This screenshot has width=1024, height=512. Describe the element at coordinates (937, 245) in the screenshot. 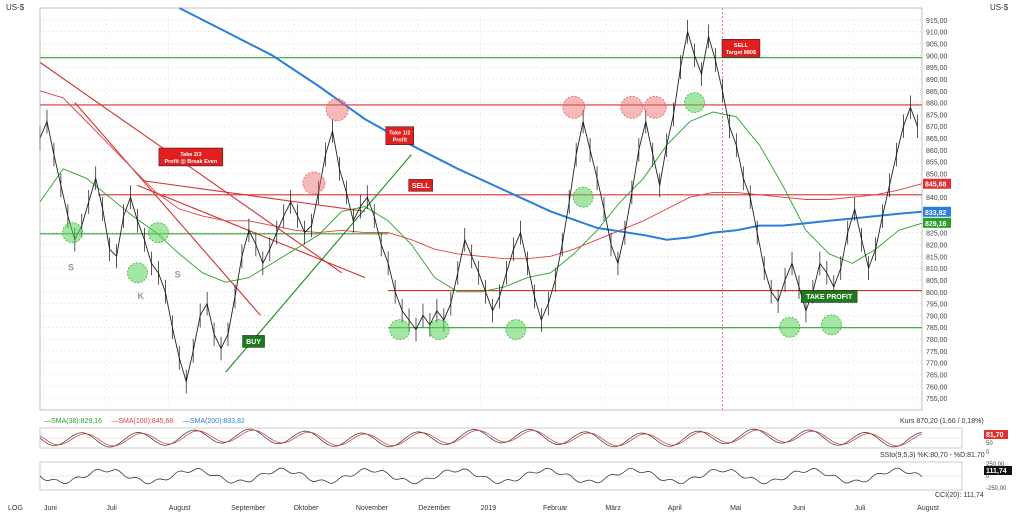

I see `y-tick-label: 820,00` at that location.